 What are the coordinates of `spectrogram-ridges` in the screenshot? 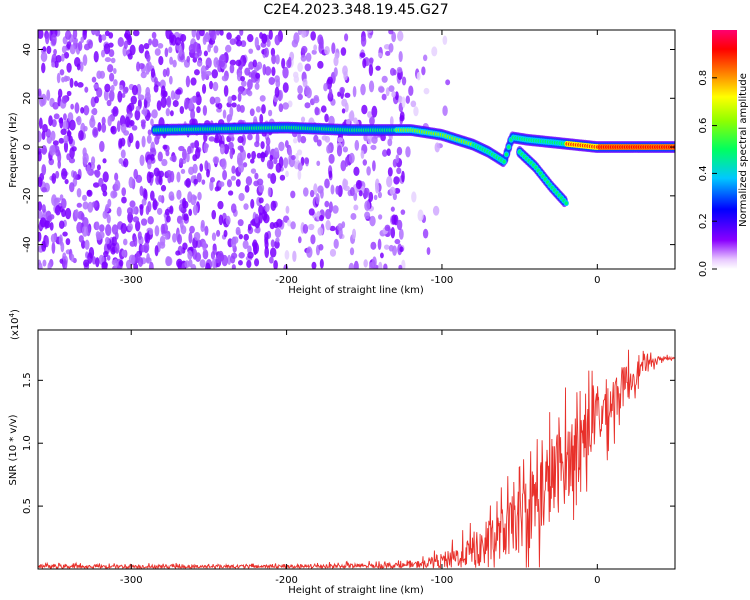 It's located at (413, 164).